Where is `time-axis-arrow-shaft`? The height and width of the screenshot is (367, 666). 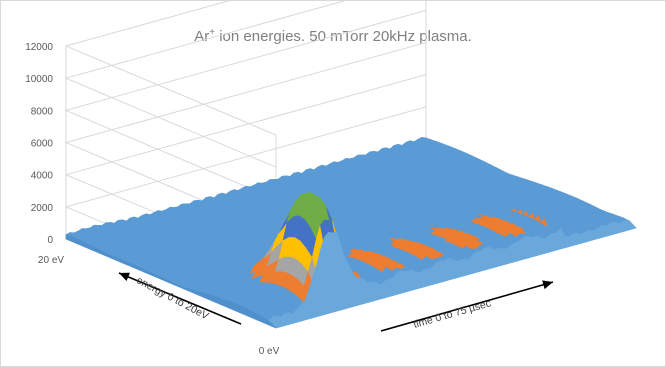
time-axis-arrow-shaft is located at coordinates (467, 306).